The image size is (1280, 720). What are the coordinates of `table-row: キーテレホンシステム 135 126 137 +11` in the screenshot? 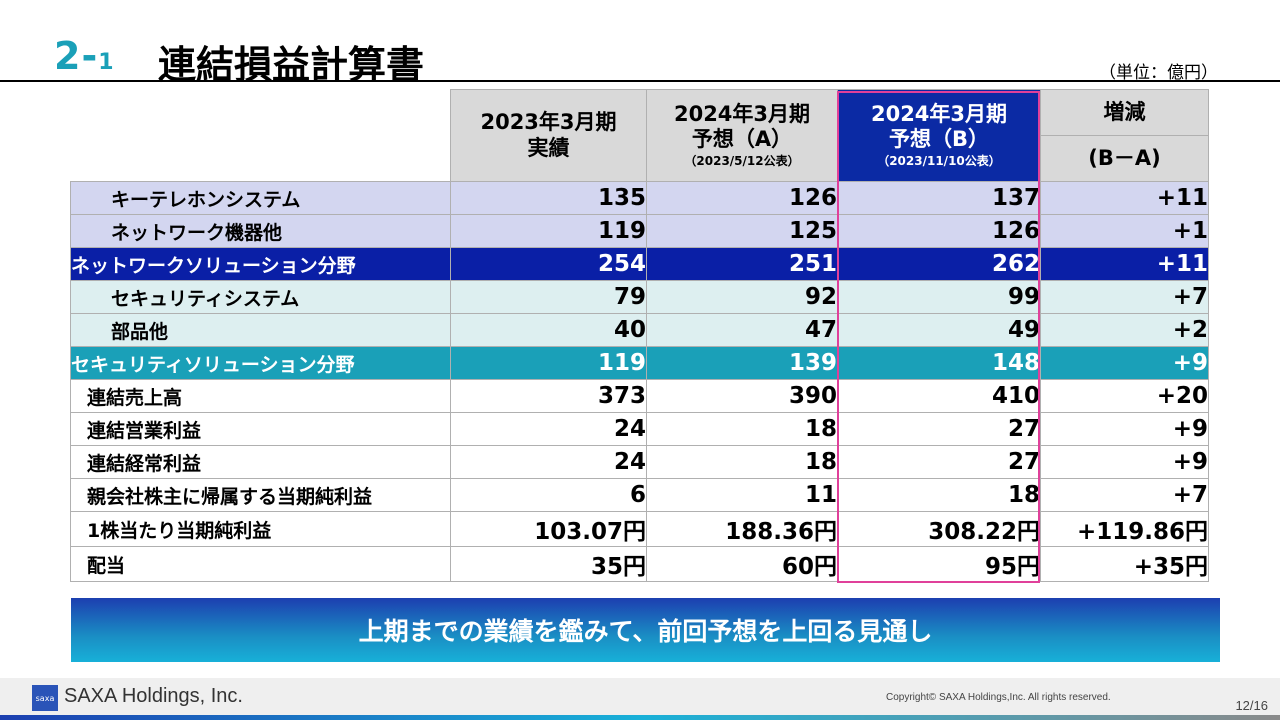 It's located at (639, 198).